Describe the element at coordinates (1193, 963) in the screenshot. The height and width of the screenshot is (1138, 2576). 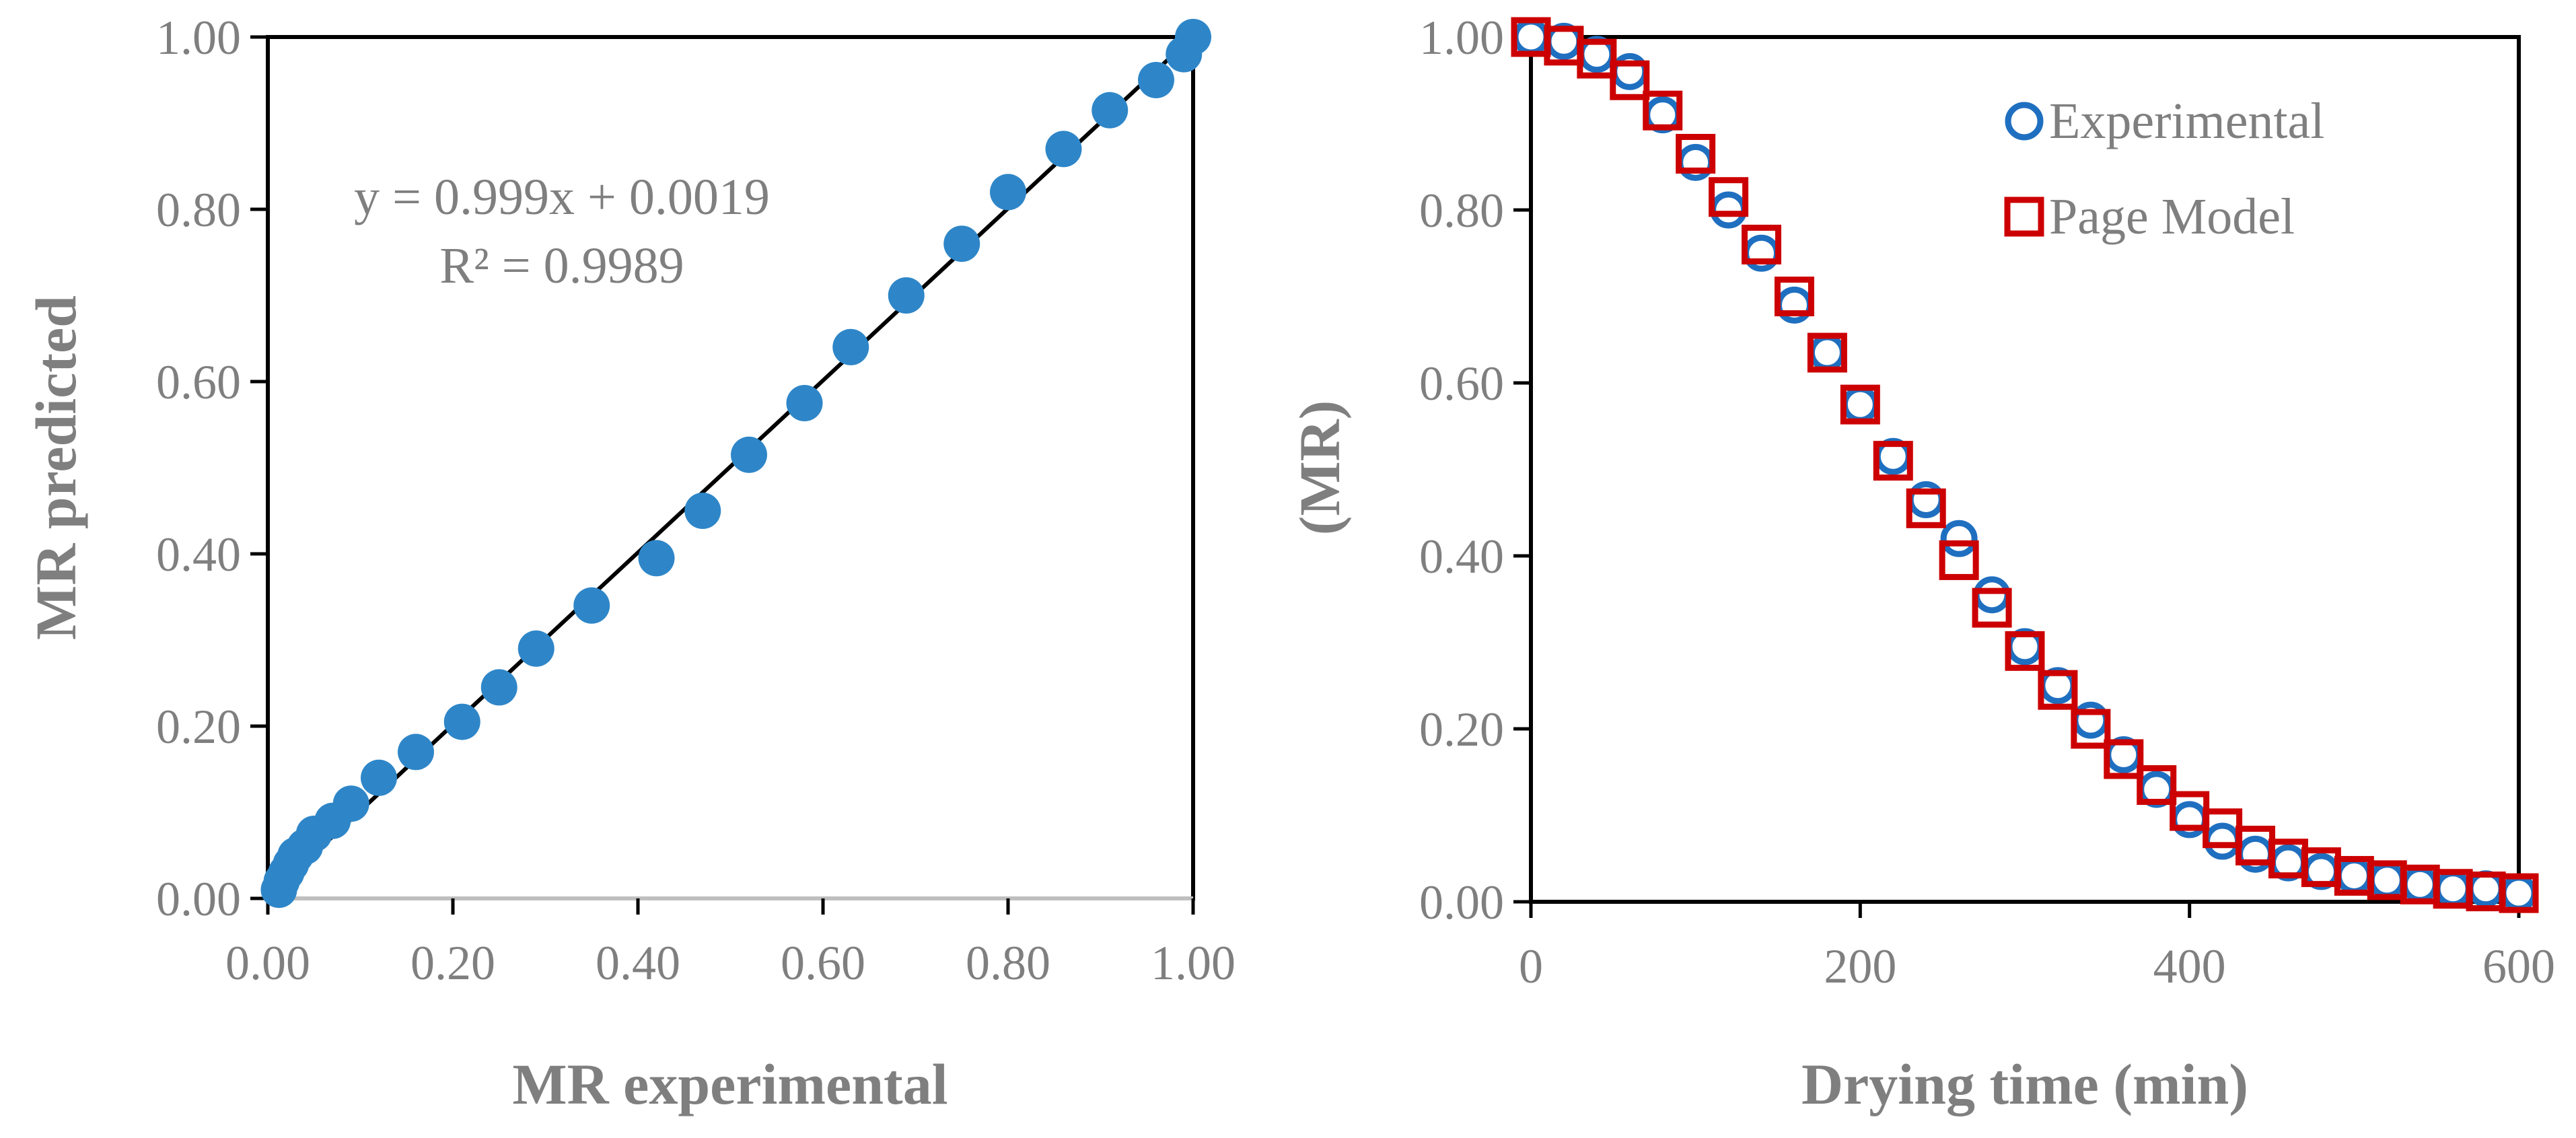
I see `left-x-tick-label: 1.00` at that location.